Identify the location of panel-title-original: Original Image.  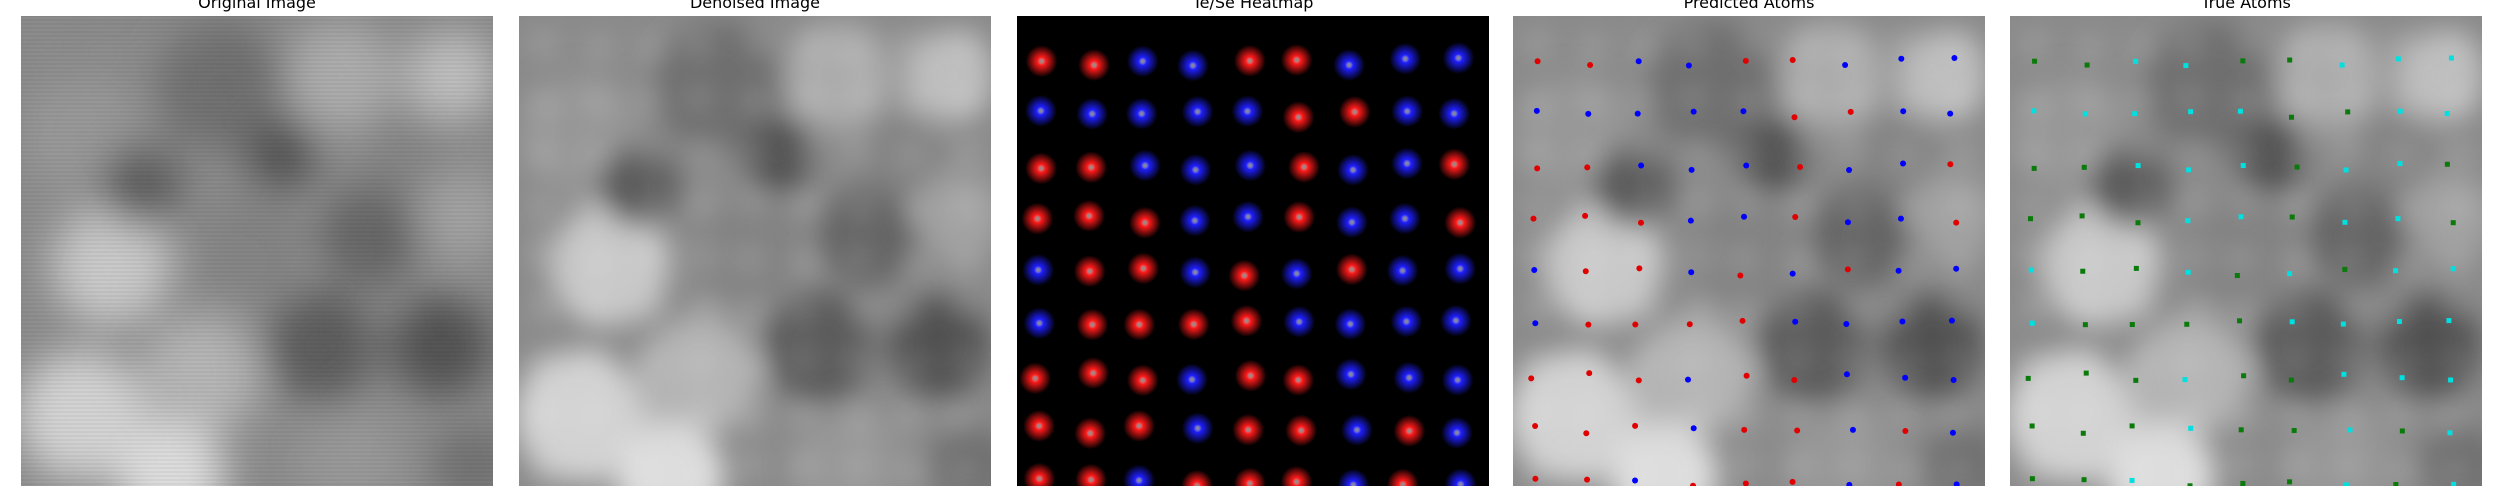
(257, 6).